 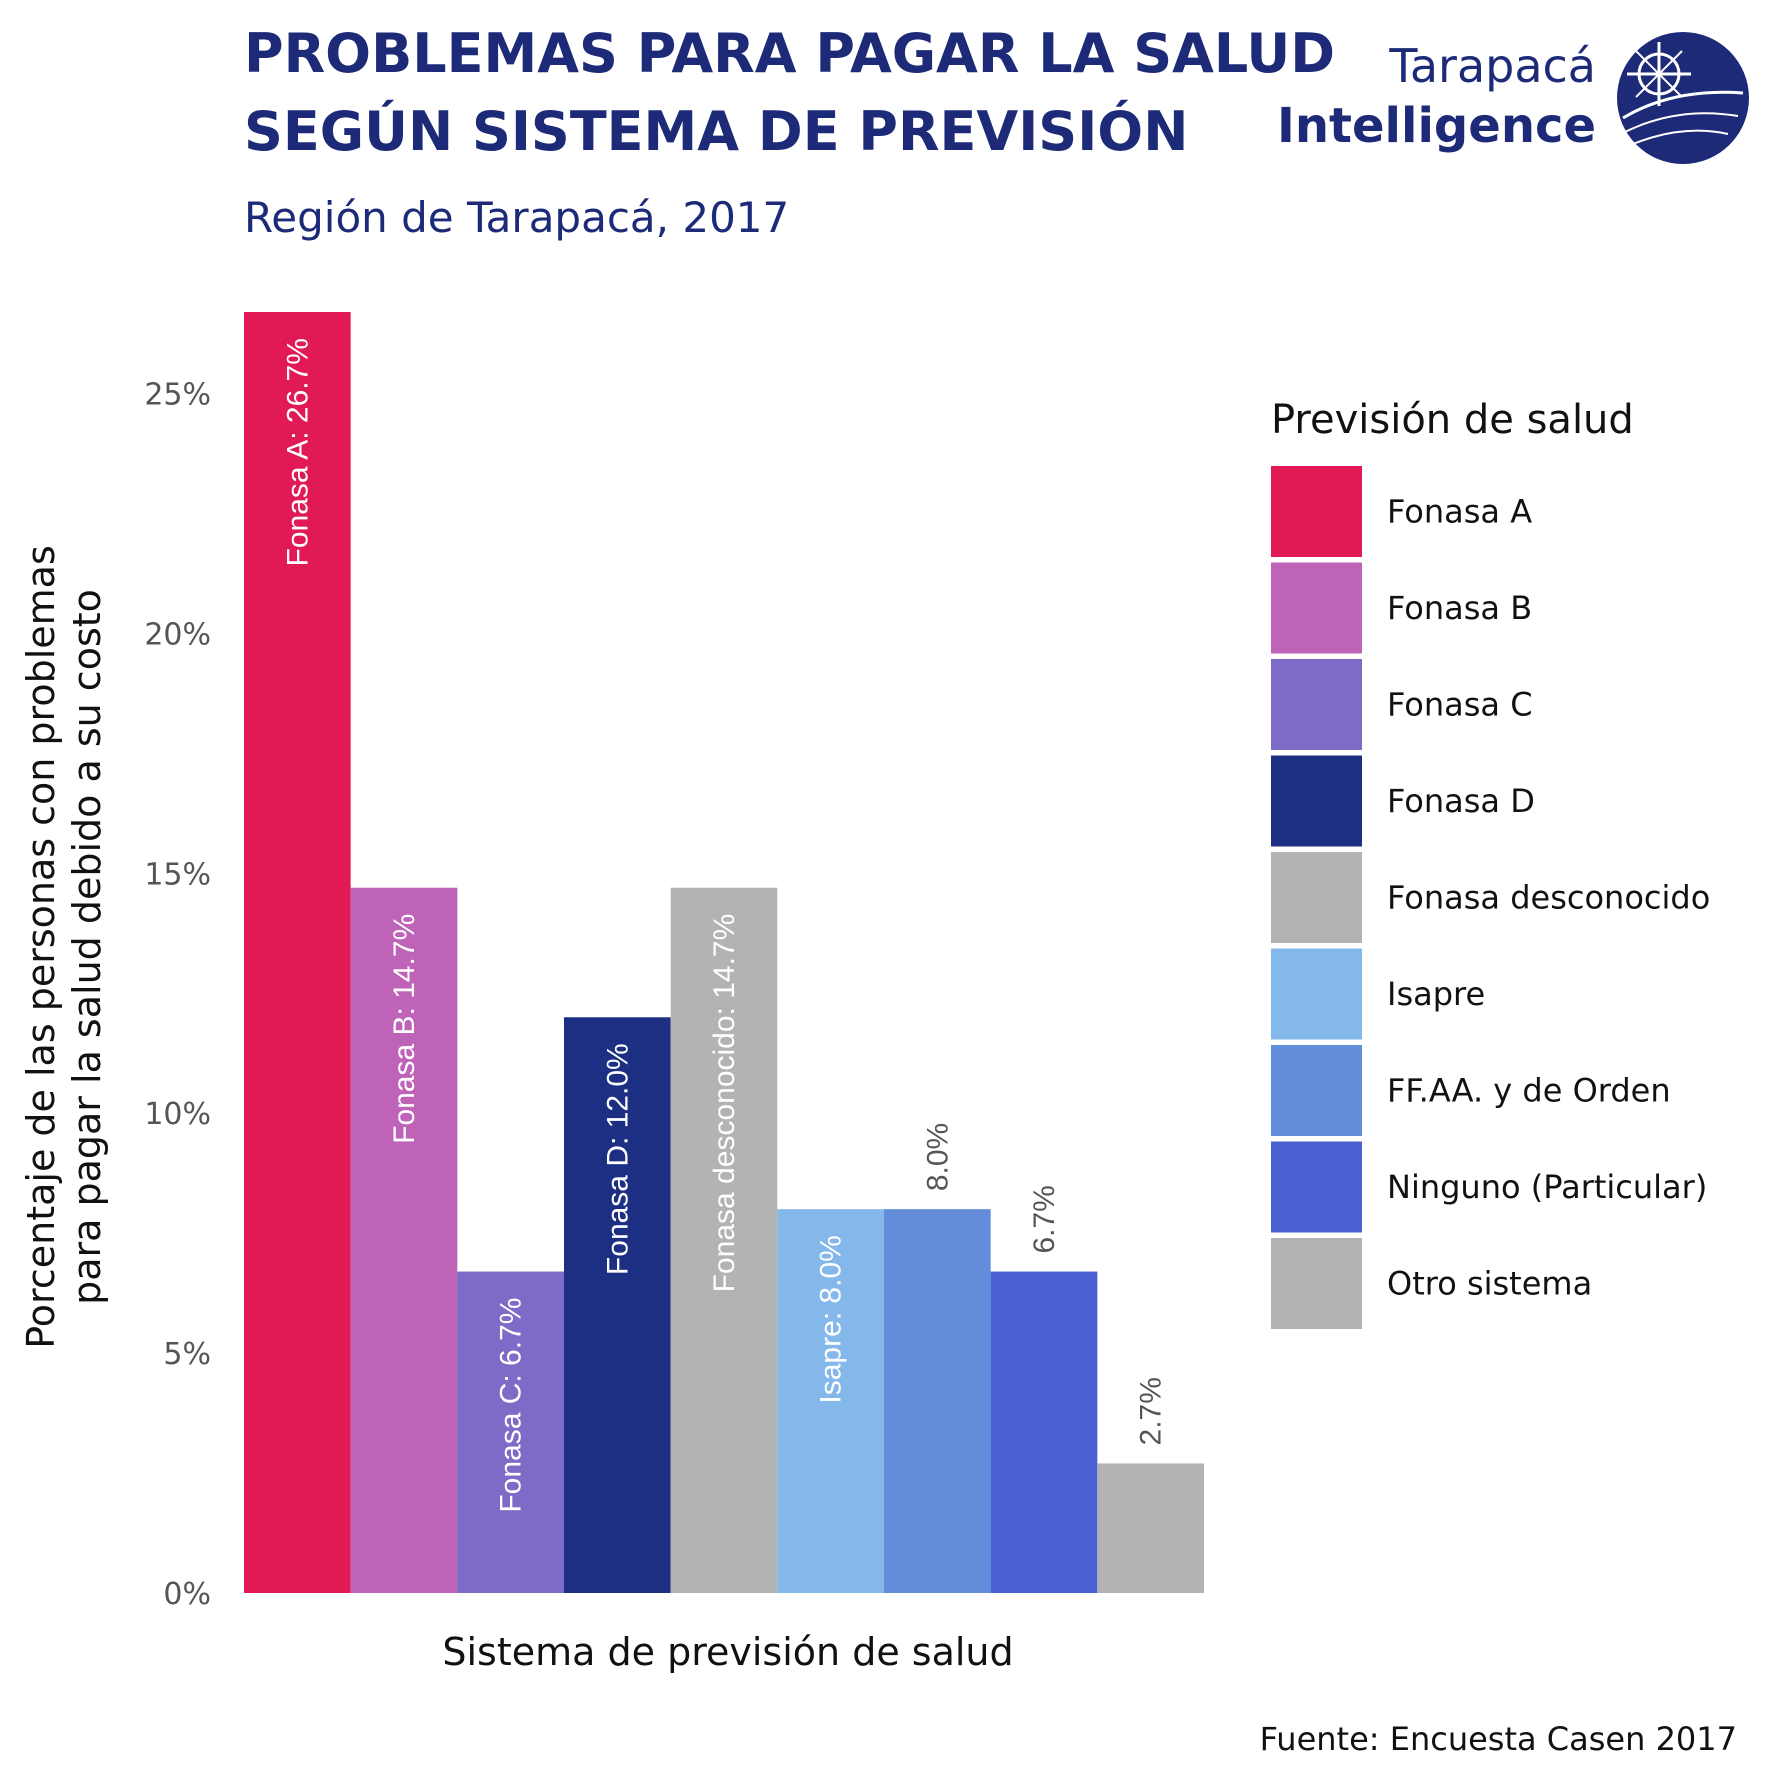 I want to click on logo-line1: Tarapacá, so click(x=1492, y=66).